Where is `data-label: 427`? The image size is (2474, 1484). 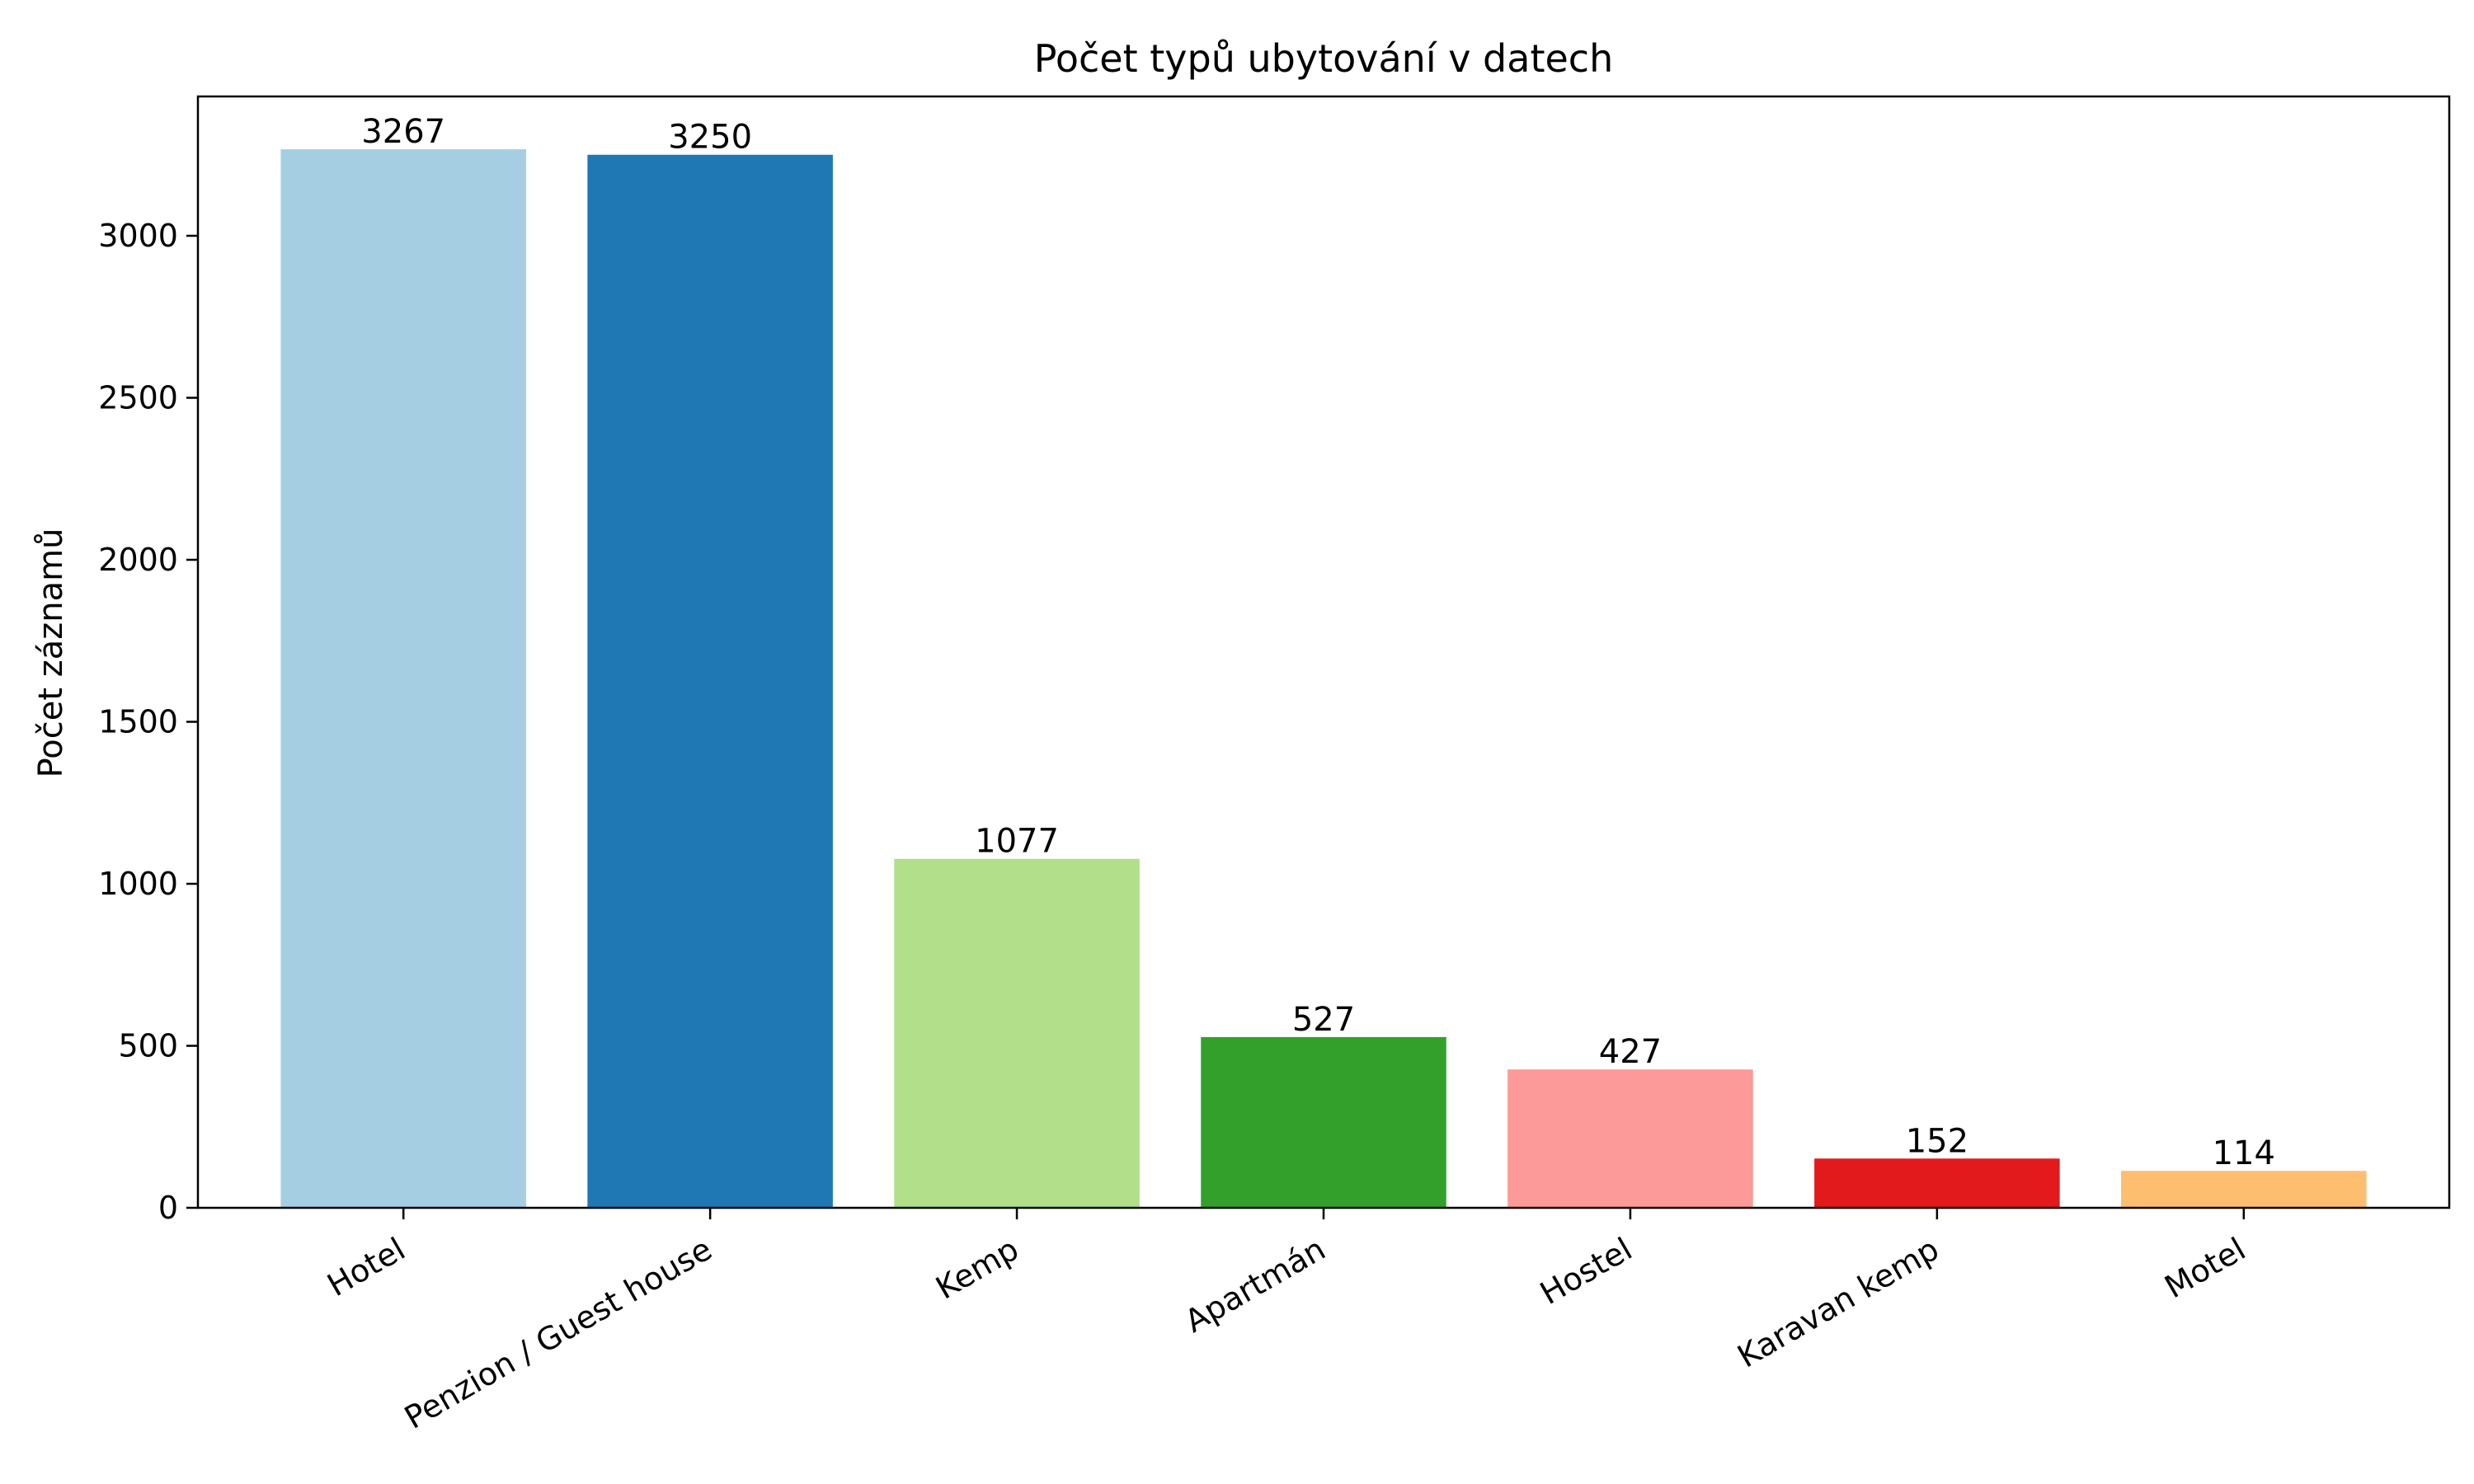
data-label: 427 is located at coordinates (1630, 1052).